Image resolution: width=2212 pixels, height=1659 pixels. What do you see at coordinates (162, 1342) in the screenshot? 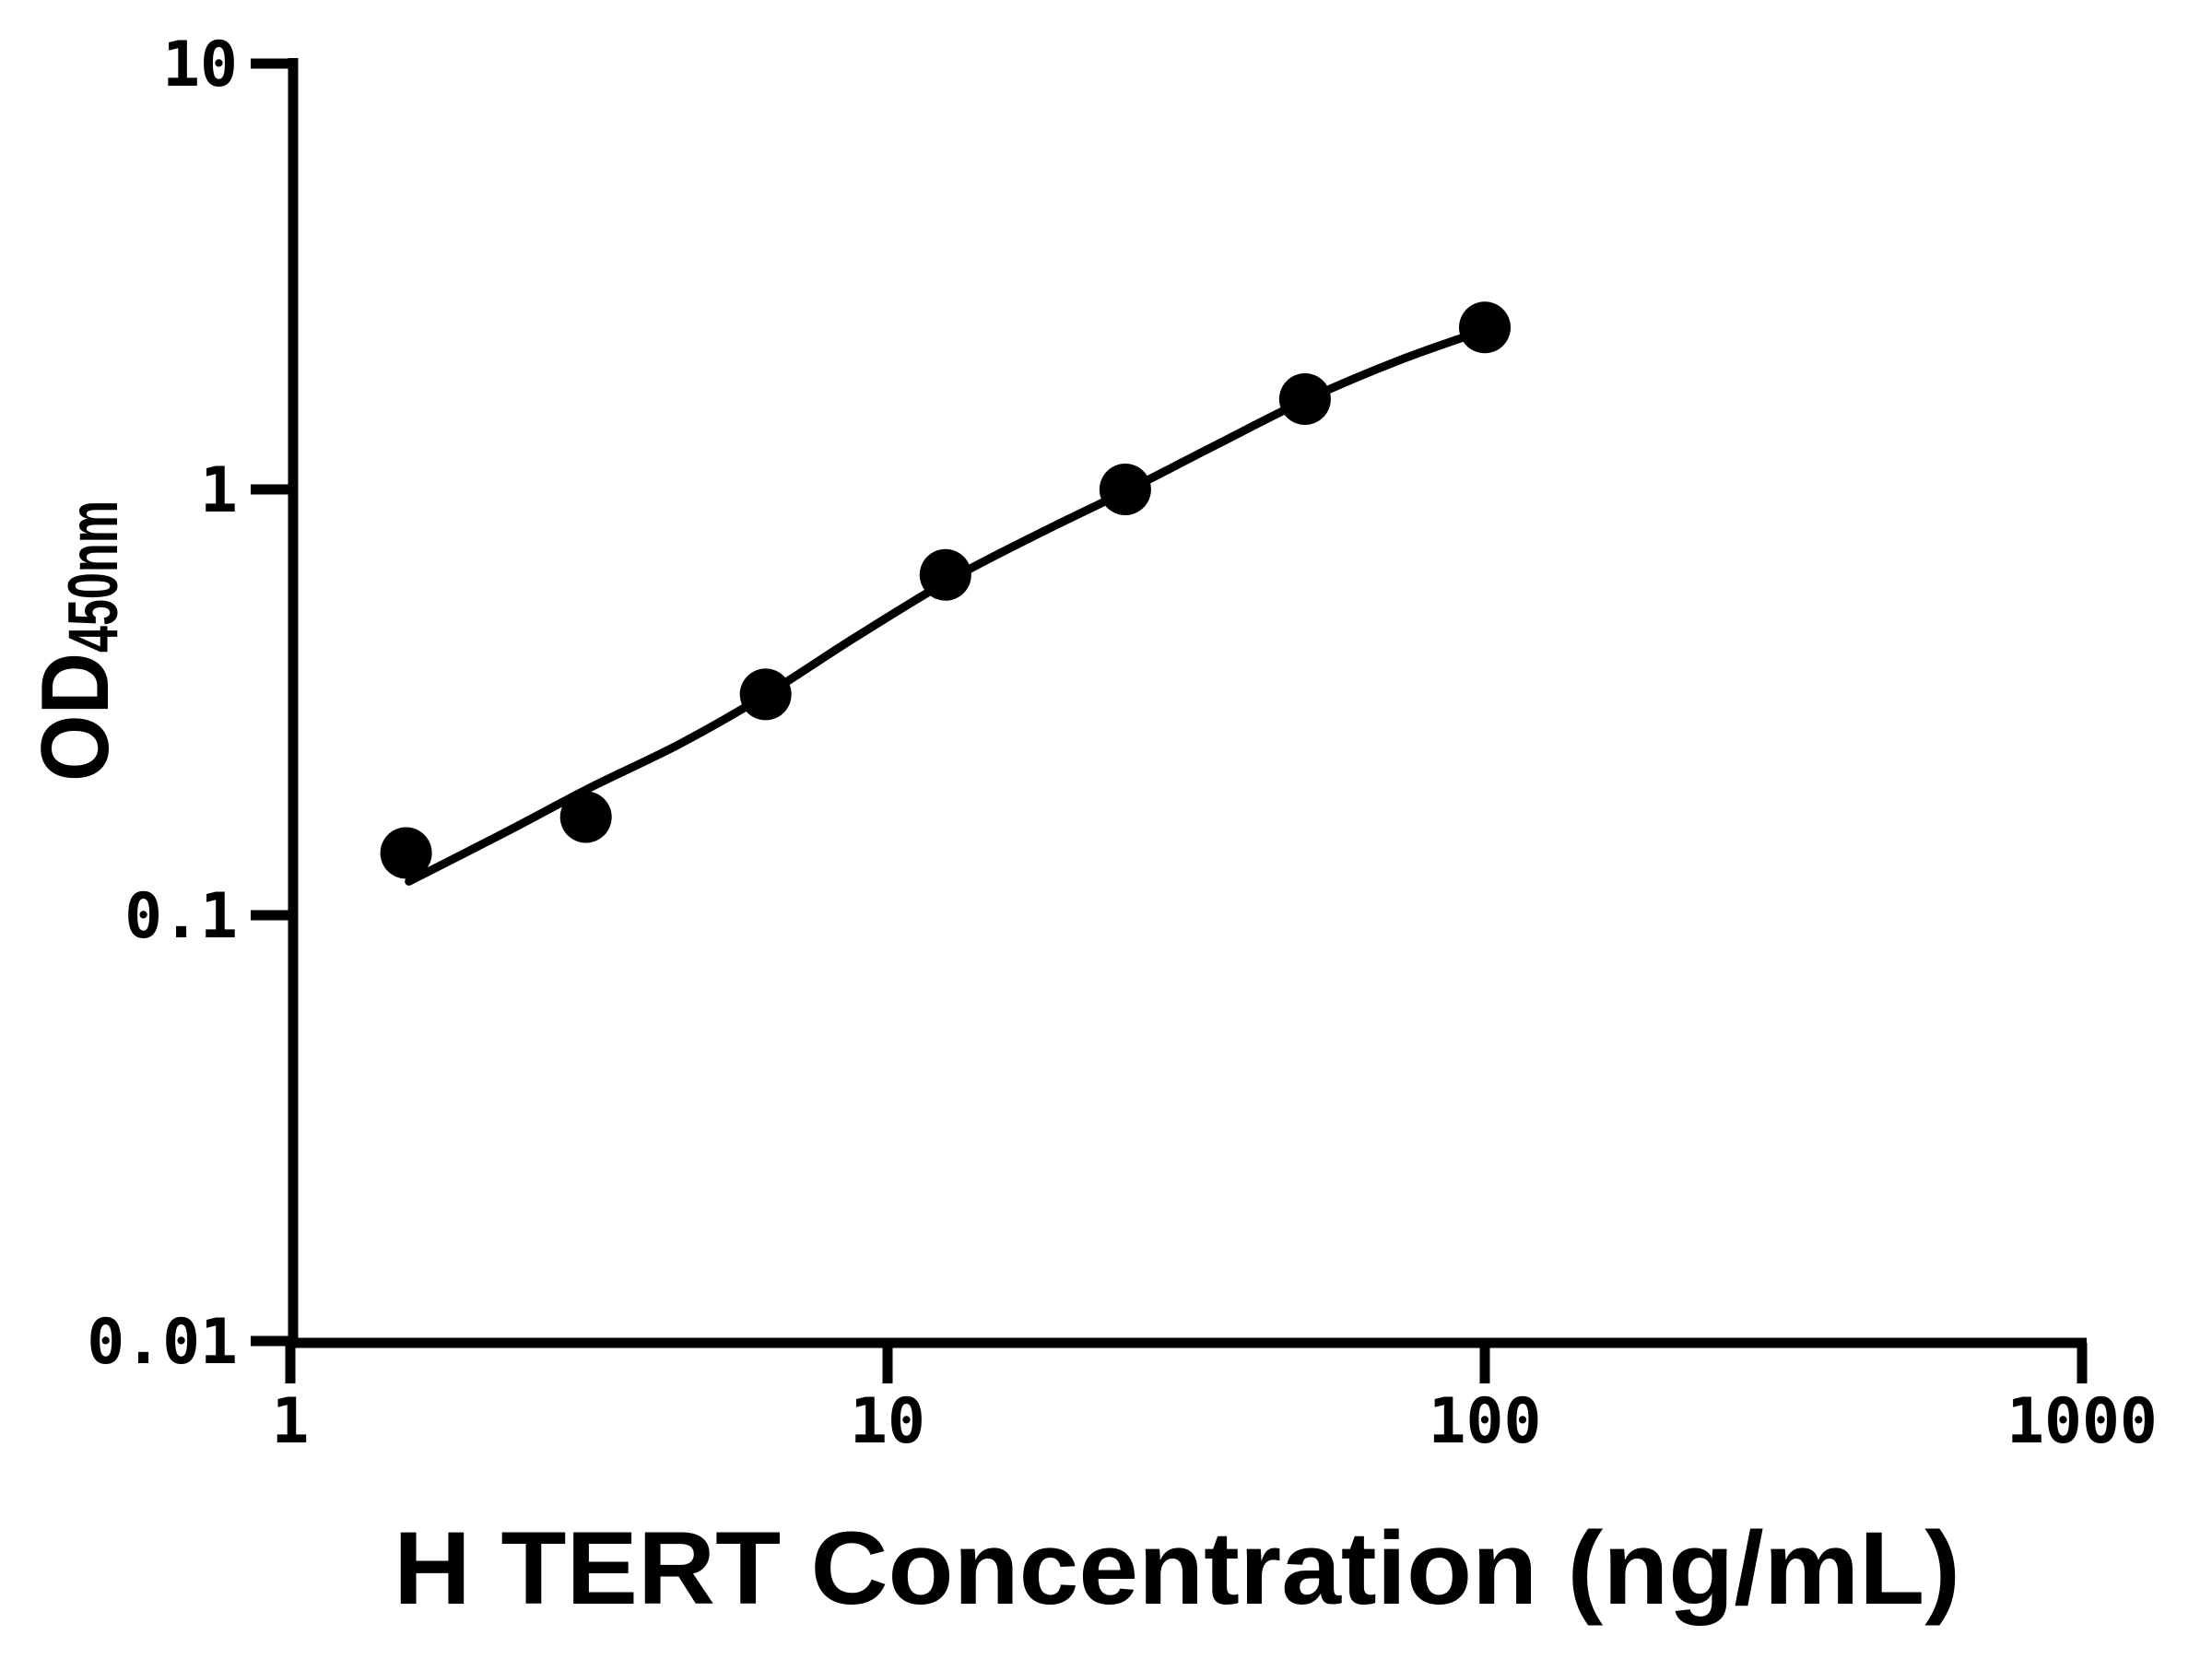
I see `y-tick-label: 0.01` at bounding box center [162, 1342].